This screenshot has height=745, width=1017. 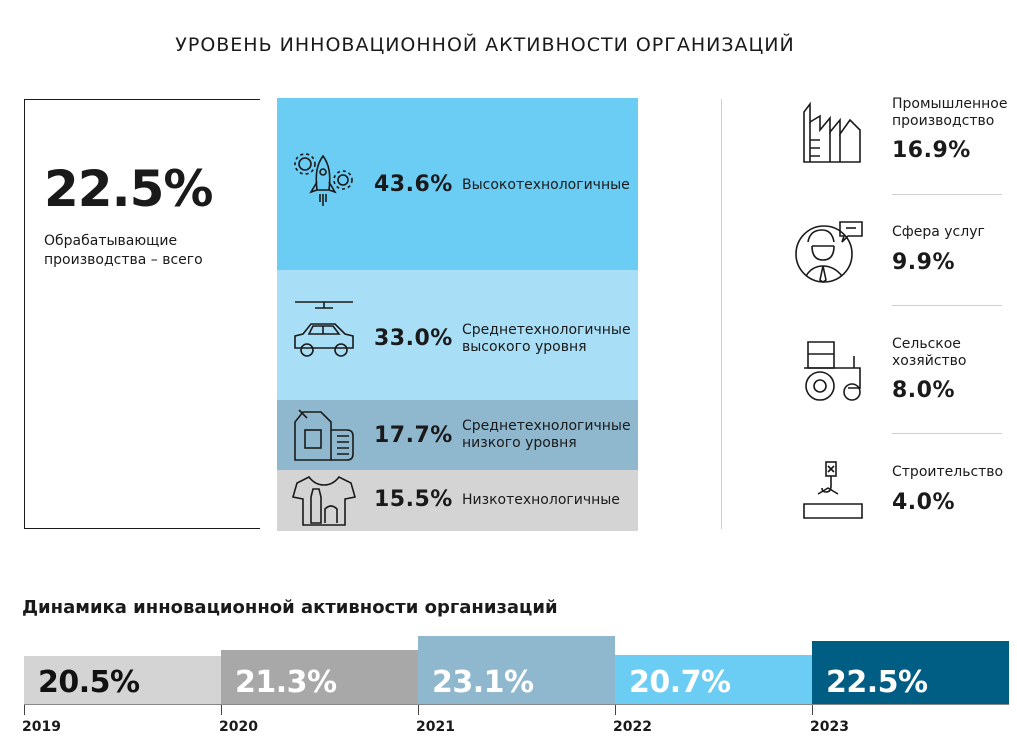 I want to click on canister-icon, so click(x=324, y=435).